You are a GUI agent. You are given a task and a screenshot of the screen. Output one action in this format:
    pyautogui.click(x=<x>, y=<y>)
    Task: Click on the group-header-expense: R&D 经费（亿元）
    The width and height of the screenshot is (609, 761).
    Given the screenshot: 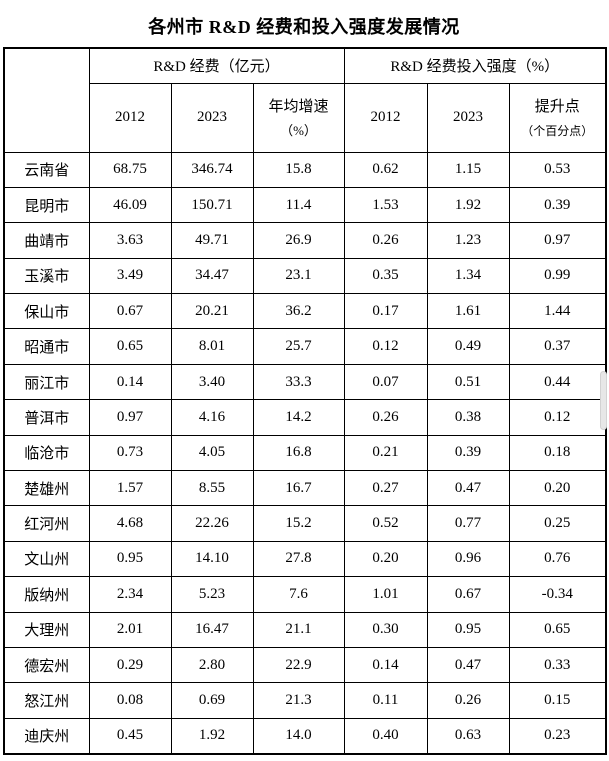 What is the action you would take?
    pyautogui.click(x=216, y=65)
    